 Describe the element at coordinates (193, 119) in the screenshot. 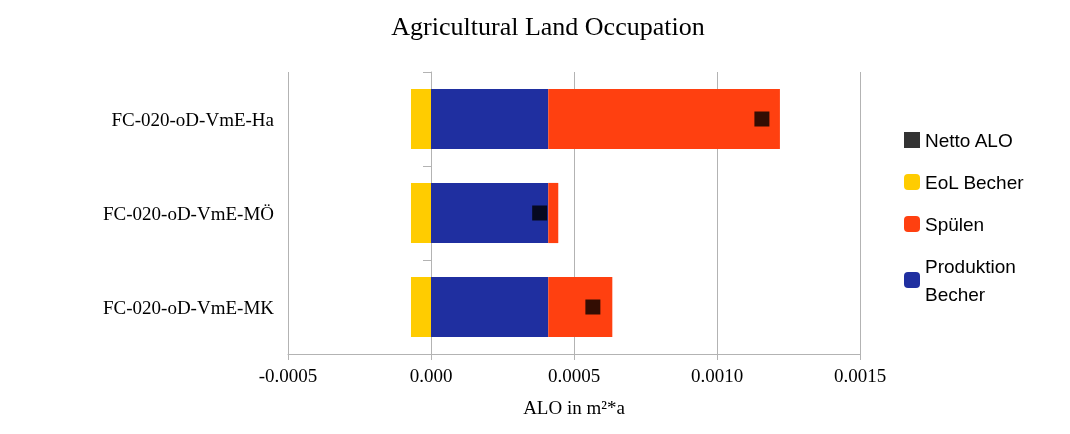

I see `y-tick-label: FC-020-oD-VmE-Ha` at that location.